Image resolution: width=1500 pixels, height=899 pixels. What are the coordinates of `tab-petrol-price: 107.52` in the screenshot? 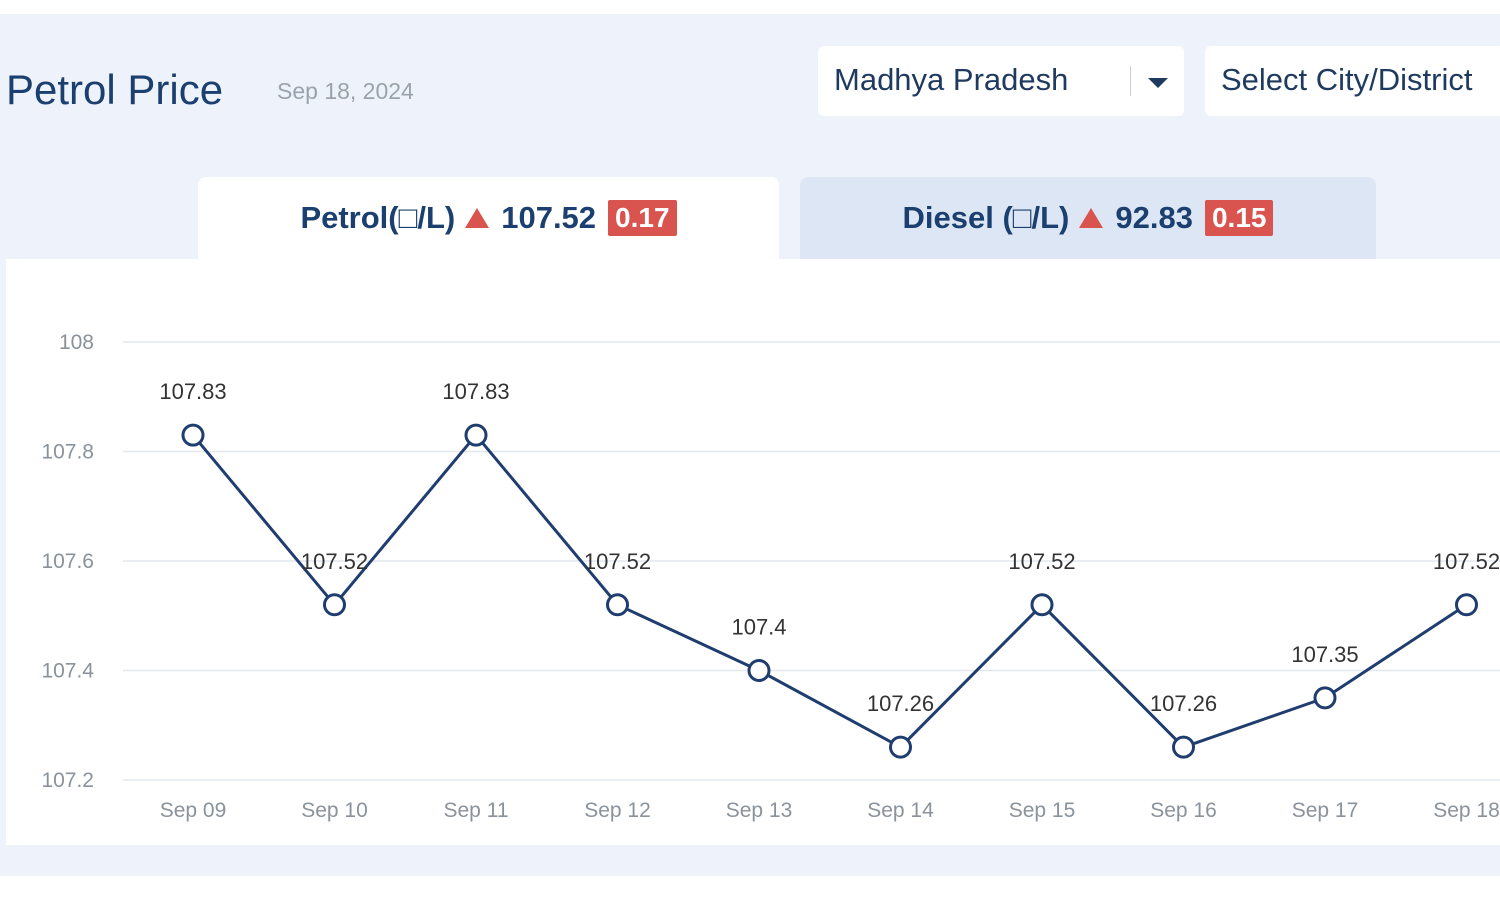 It's located at (549, 217).